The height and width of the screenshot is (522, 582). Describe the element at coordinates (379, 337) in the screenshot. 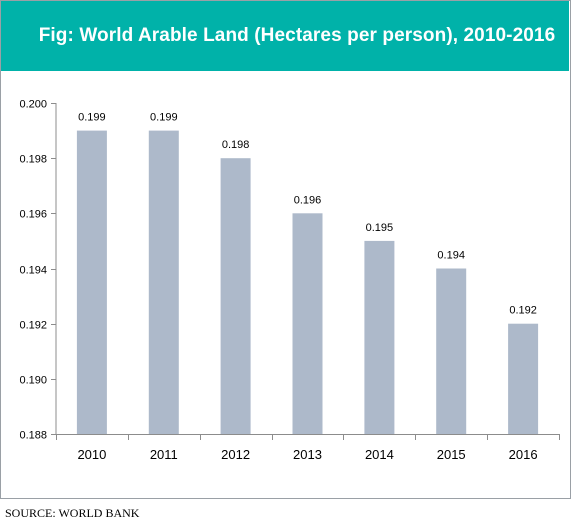

I see `bar-2014` at that location.